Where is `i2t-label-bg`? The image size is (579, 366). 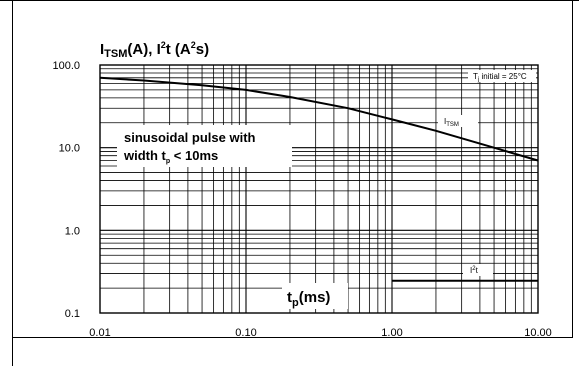 i2t-label-bg is located at coordinates (478, 270).